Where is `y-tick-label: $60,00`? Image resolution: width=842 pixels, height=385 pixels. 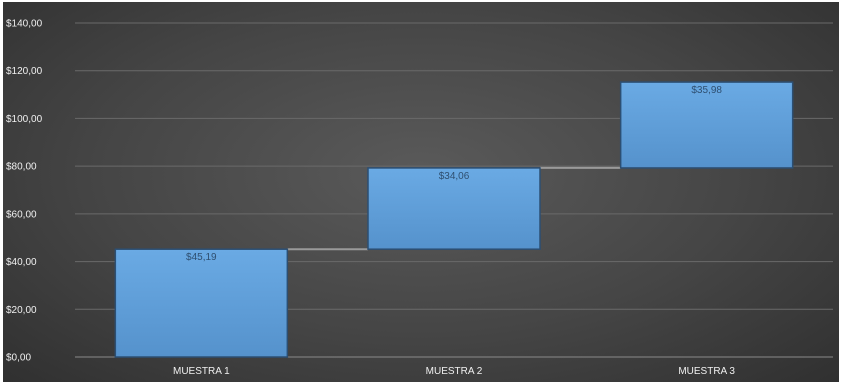
y-tick-label: $60,00 is located at coordinates (21, 214).